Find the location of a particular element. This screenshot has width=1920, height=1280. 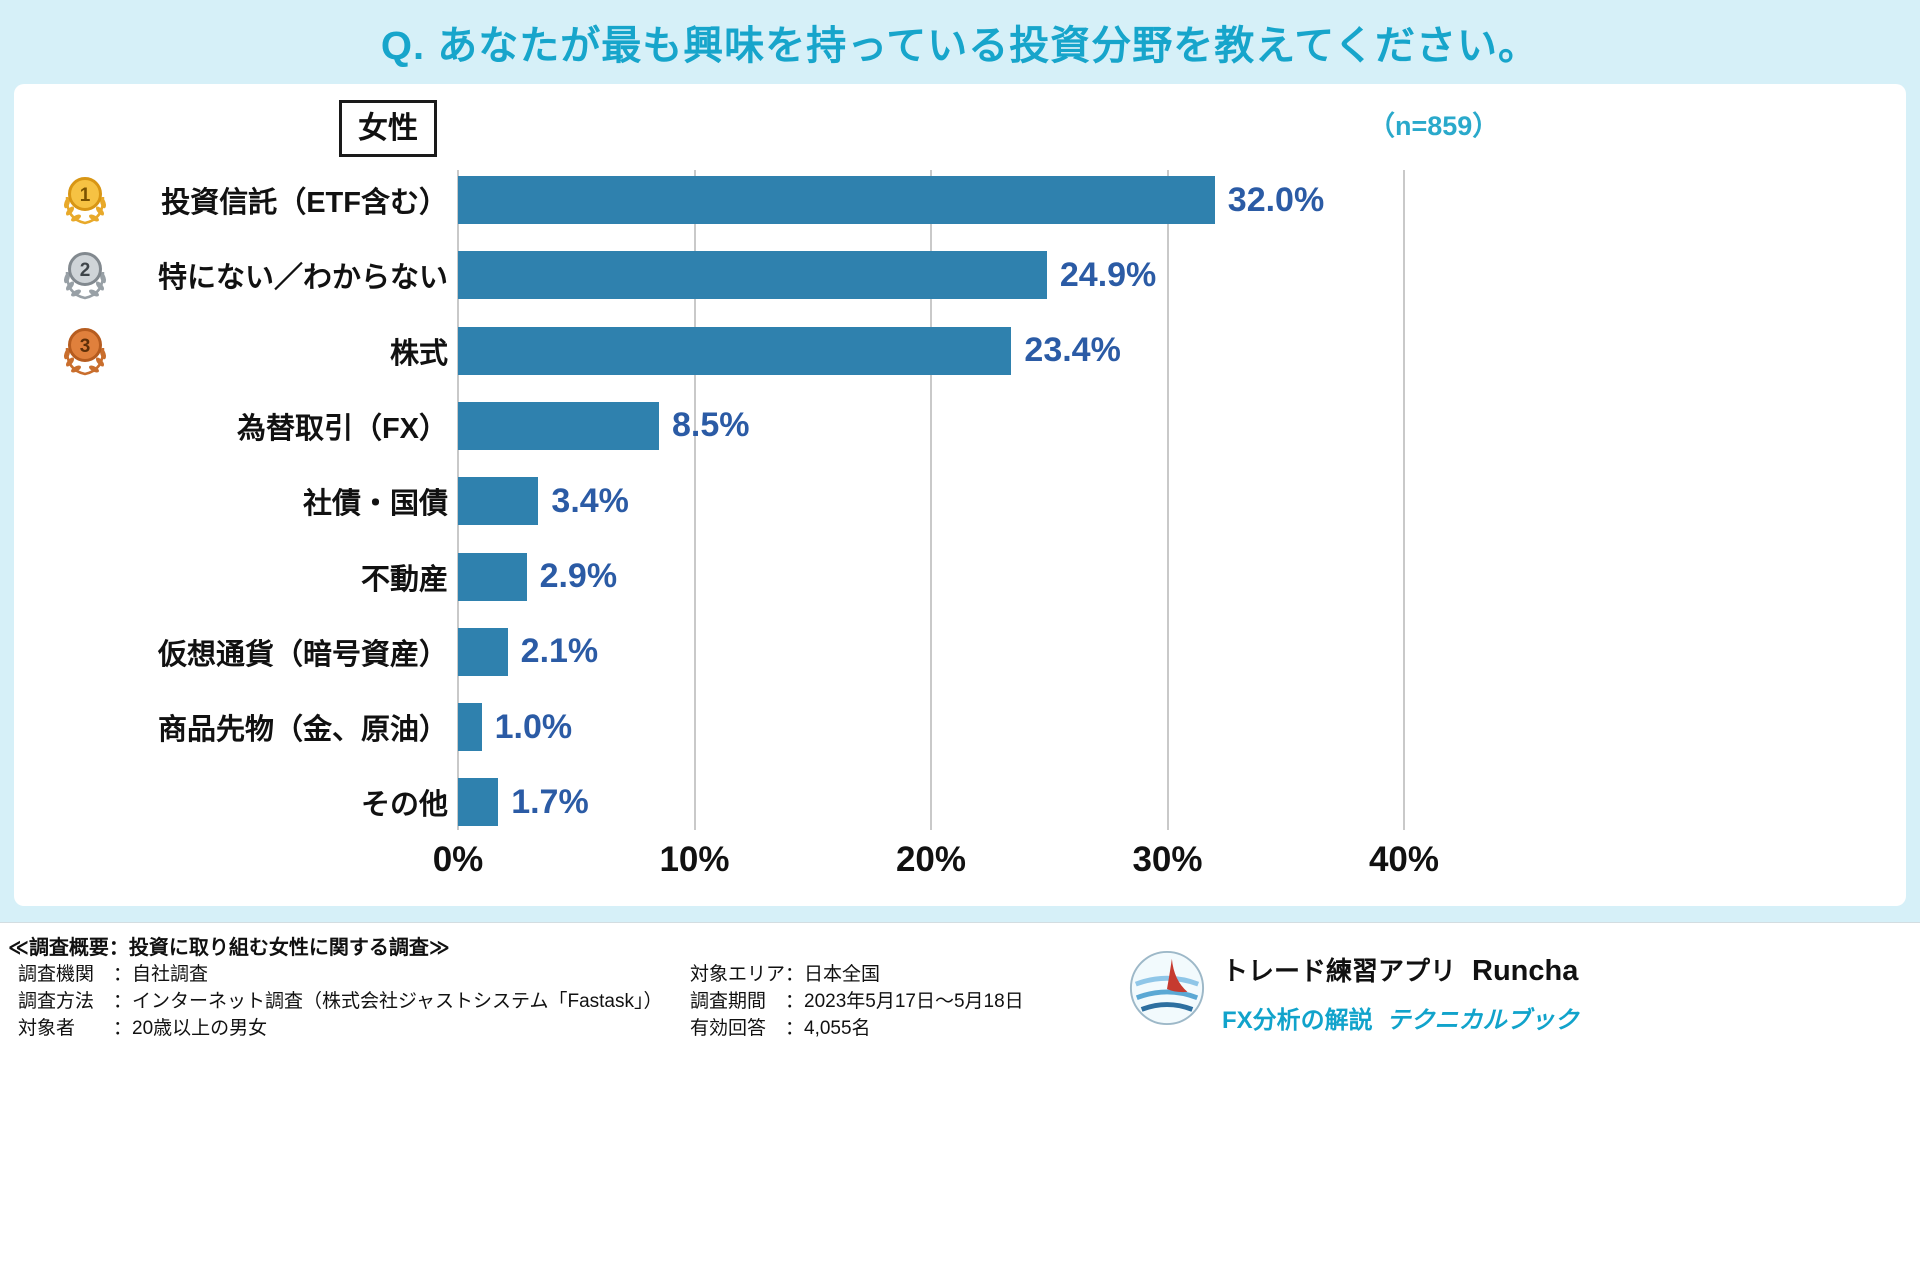

value-label: 1.0% is located at coordinates (533, 726).